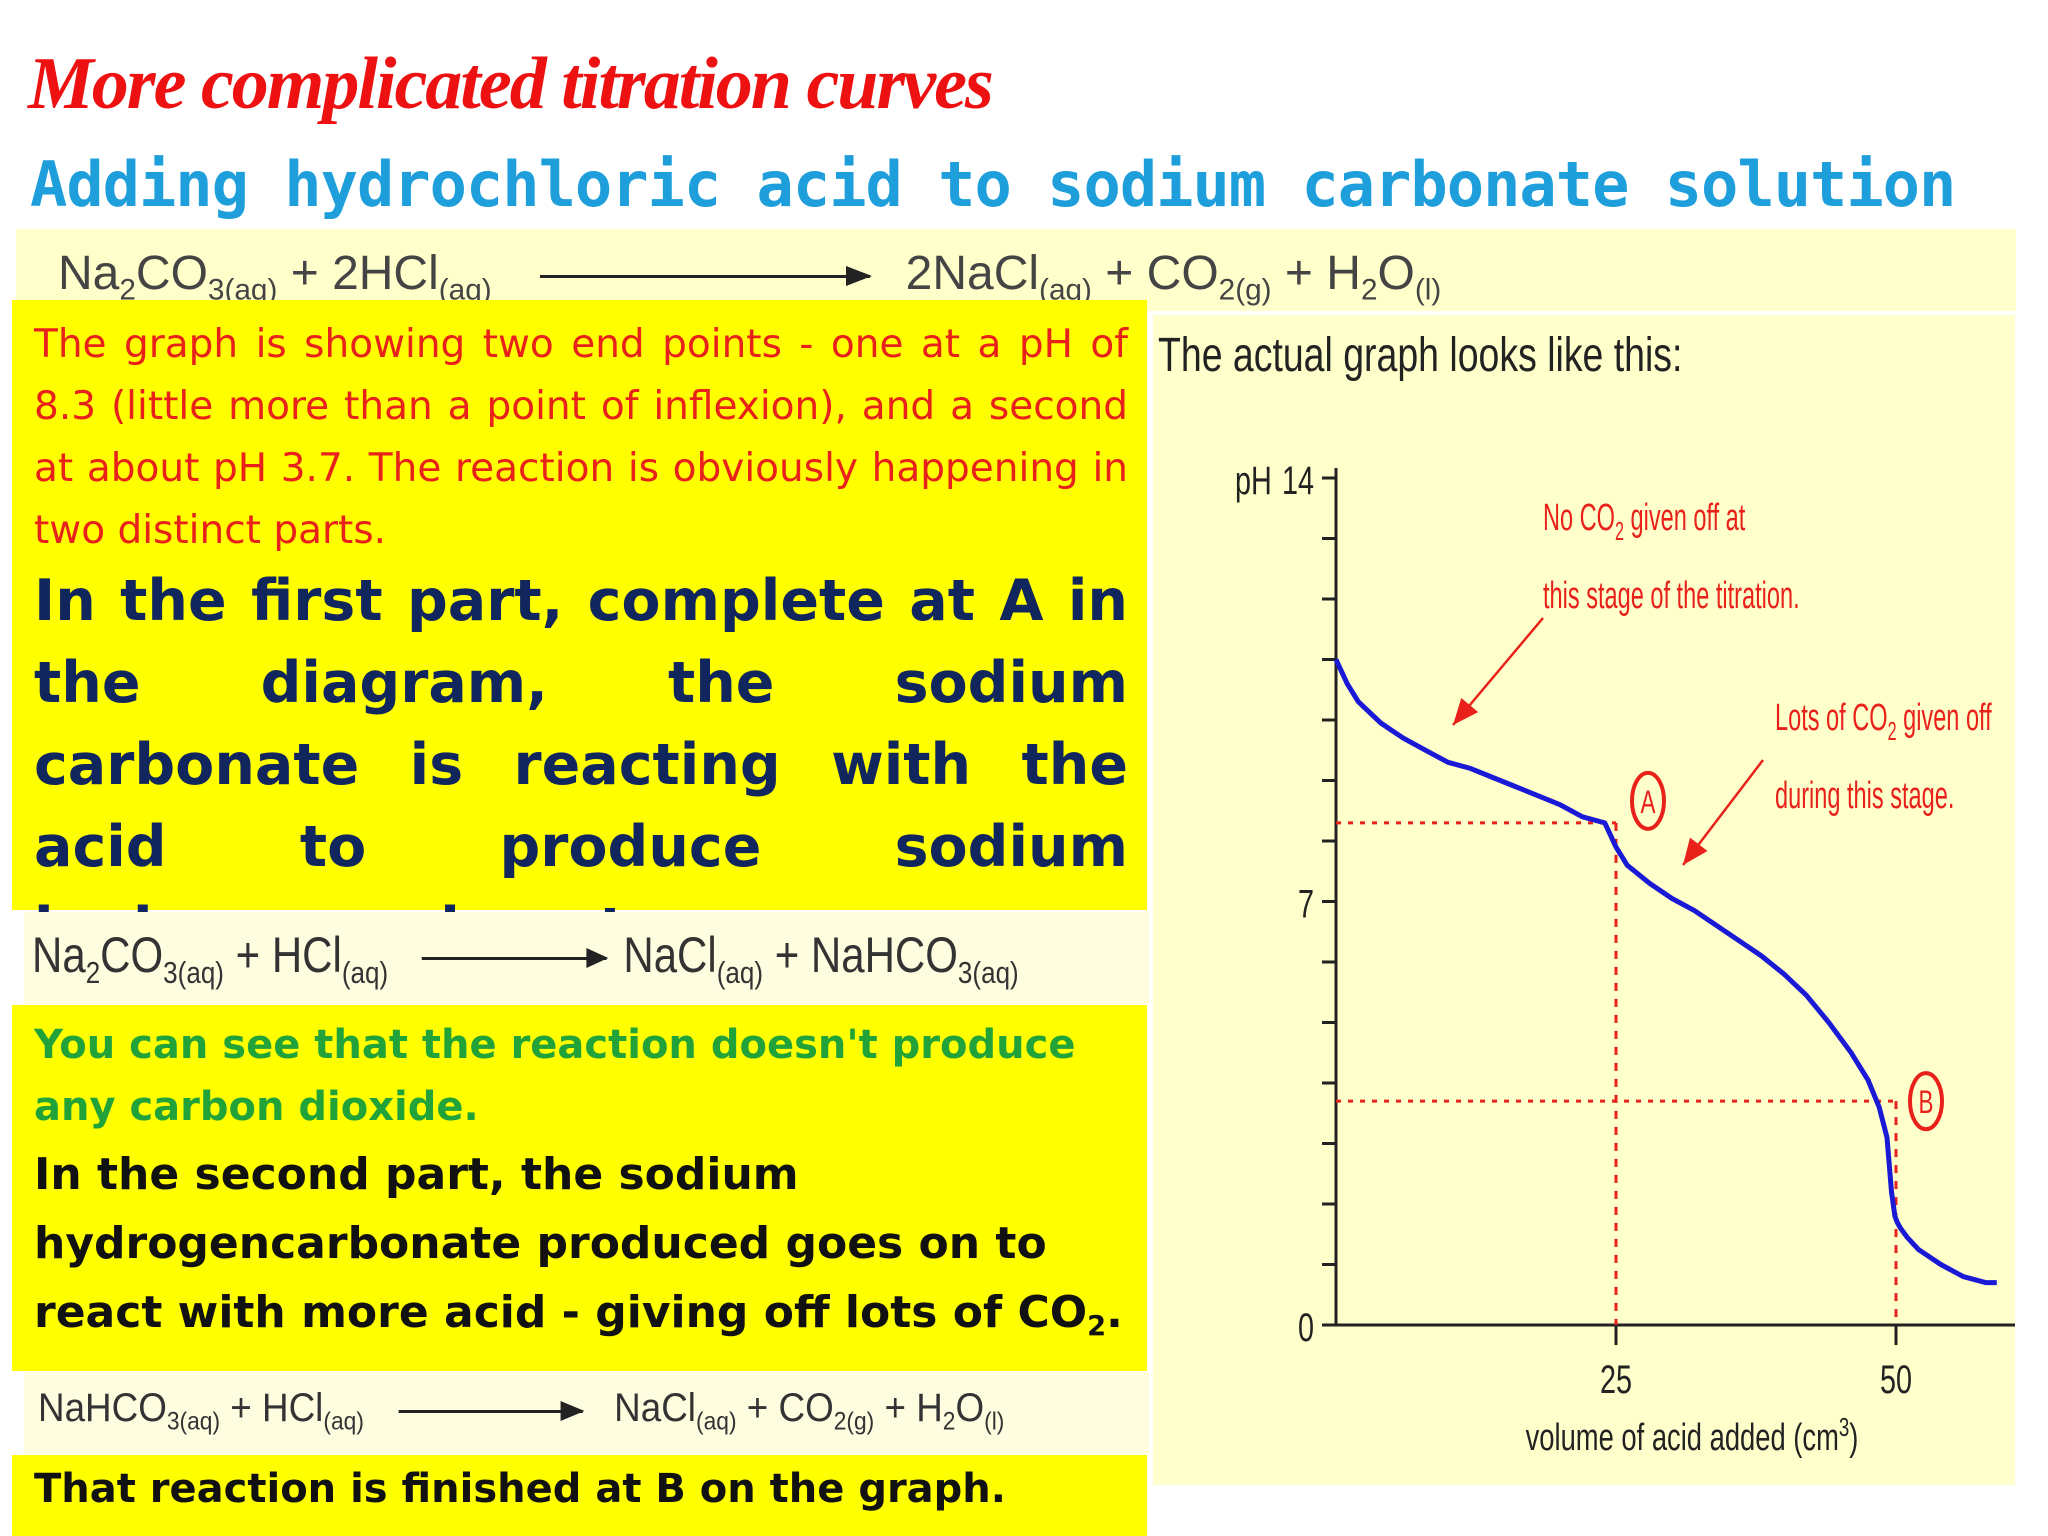 The width and height of the screenshot is (2048, 1536). I want to click on annotation-arrow-a-icon-head, so click(1466, 711).